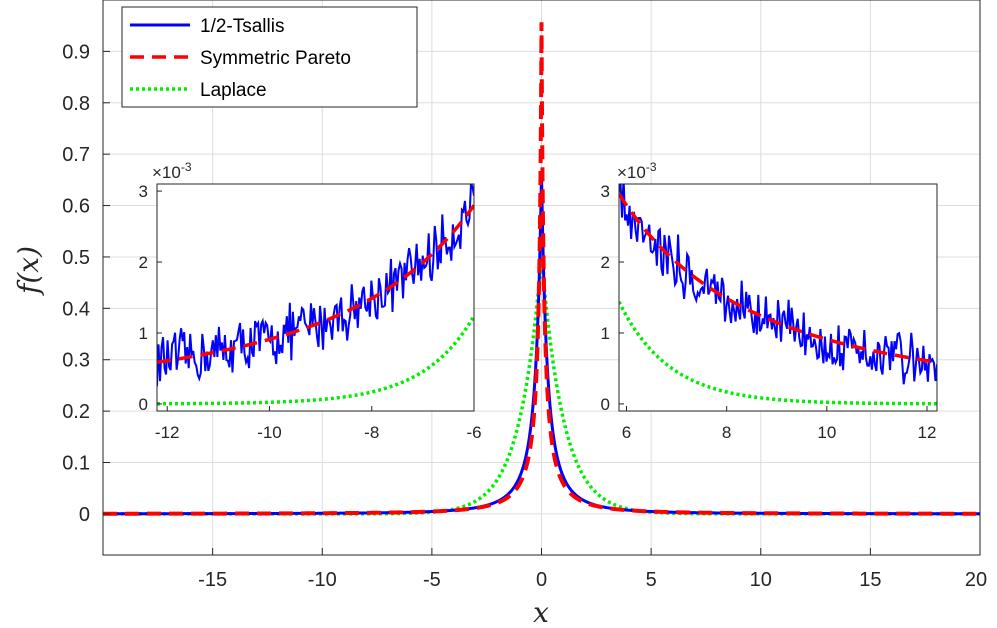 Image resolution: width=997 pixels, height=628 pixels. Describe the element at coordinates (726, 432) in the screenshot. I see `inset-x-tick-label: 8` at that location.